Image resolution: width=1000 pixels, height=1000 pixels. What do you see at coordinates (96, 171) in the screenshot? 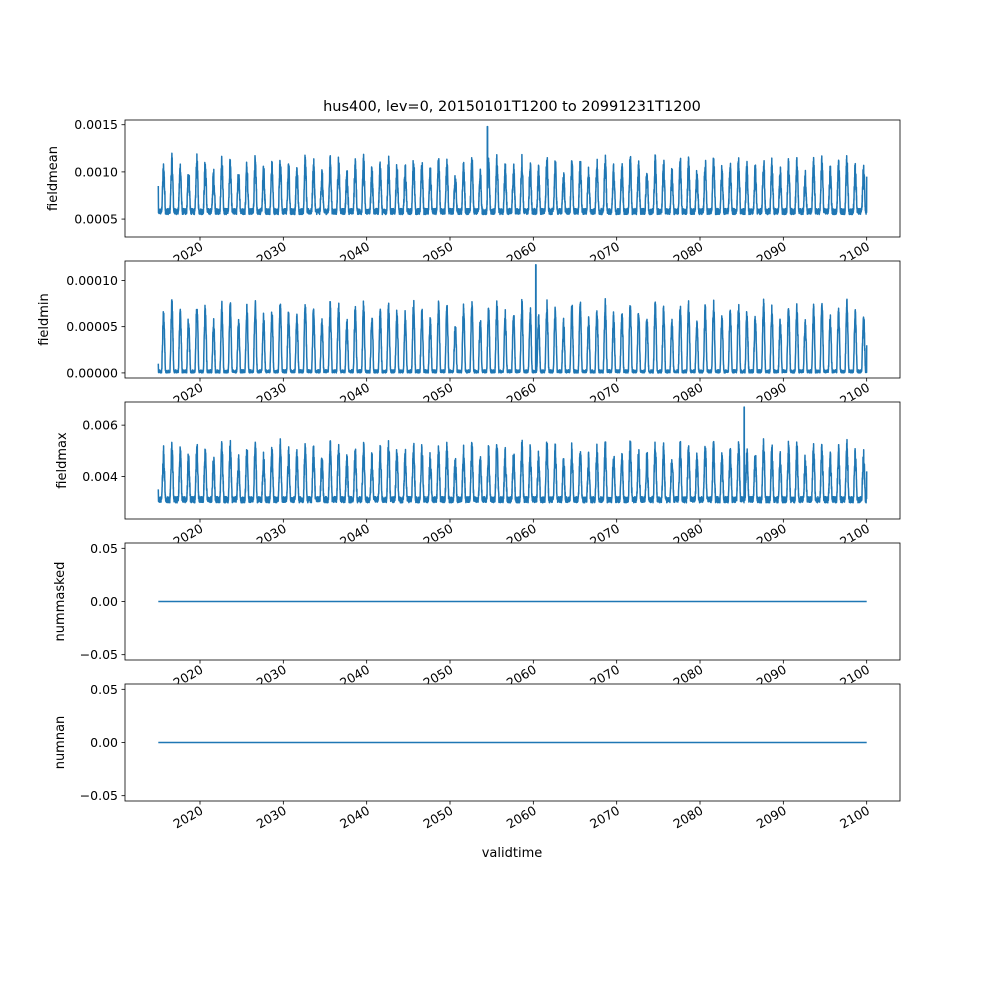
I see `y-tick-label: 0.0010` at bounding box center [96, 171].